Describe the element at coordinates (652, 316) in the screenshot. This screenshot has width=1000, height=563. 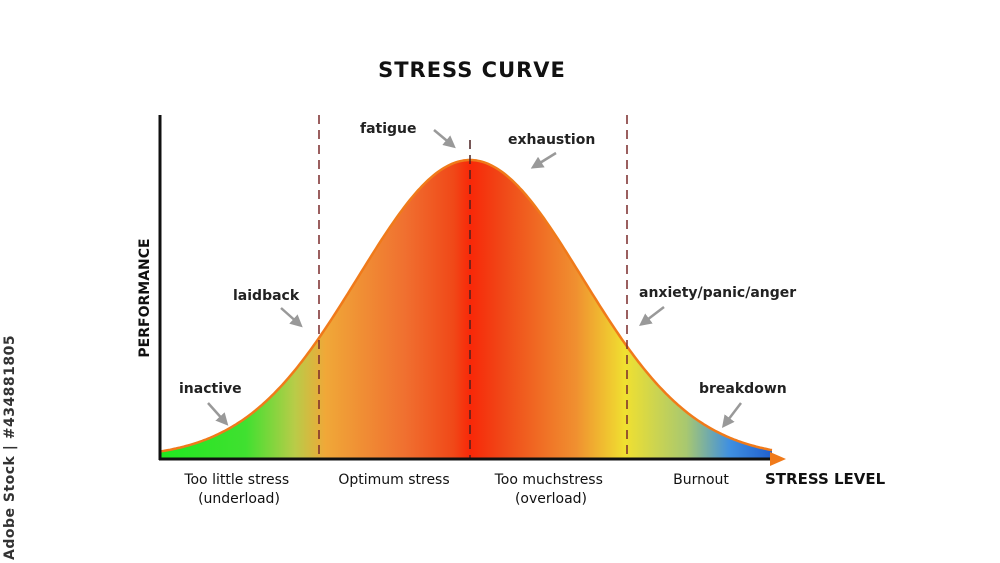
I see `annotation-arrow-anxiety` at that location.